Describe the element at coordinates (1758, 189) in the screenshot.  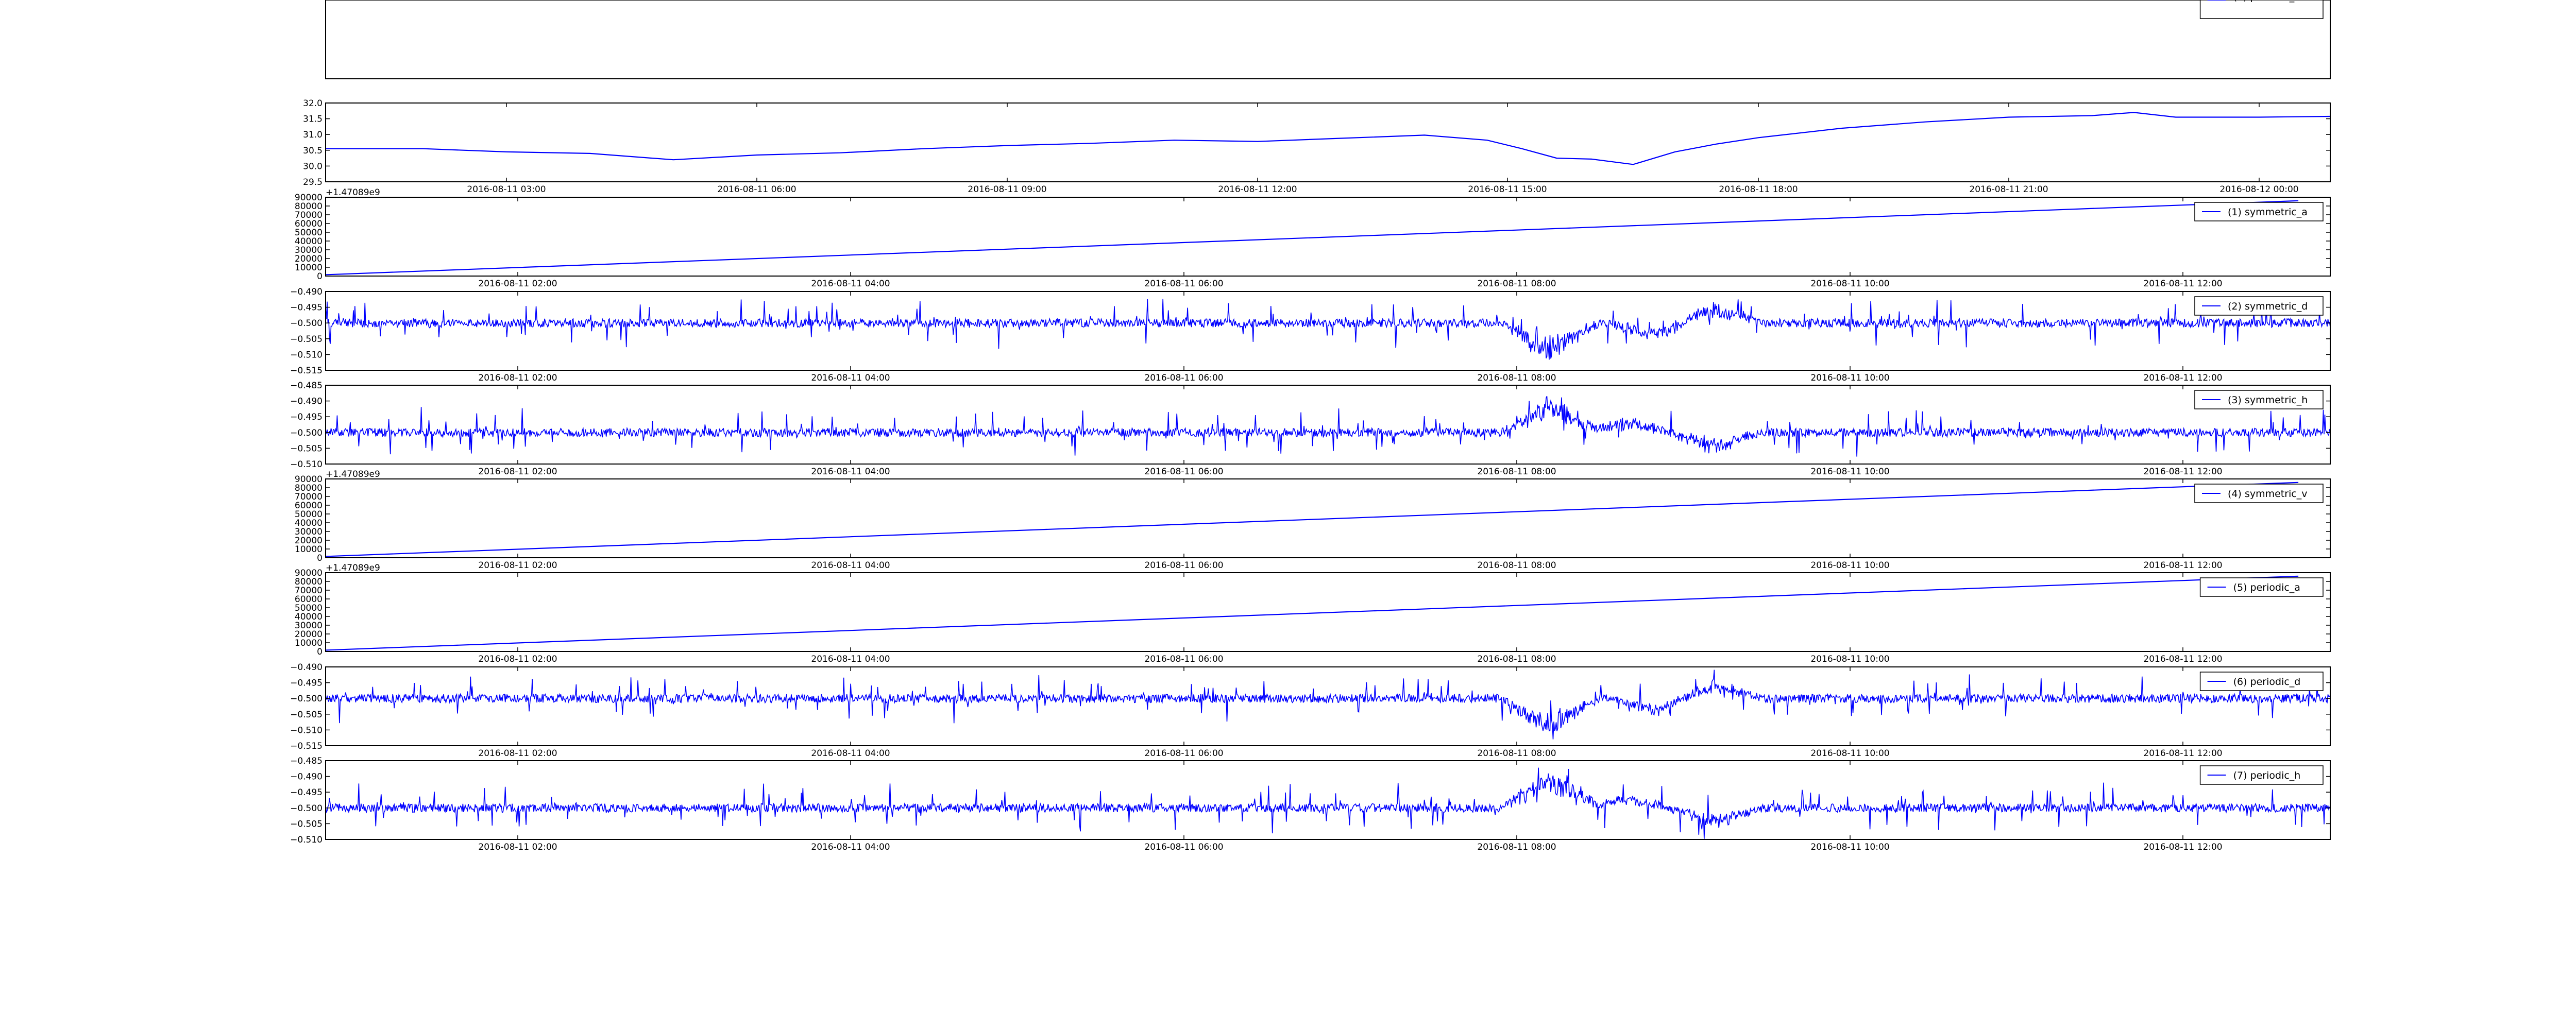
I see `x-tick-label: 2016-08-11 18:00` at that location.